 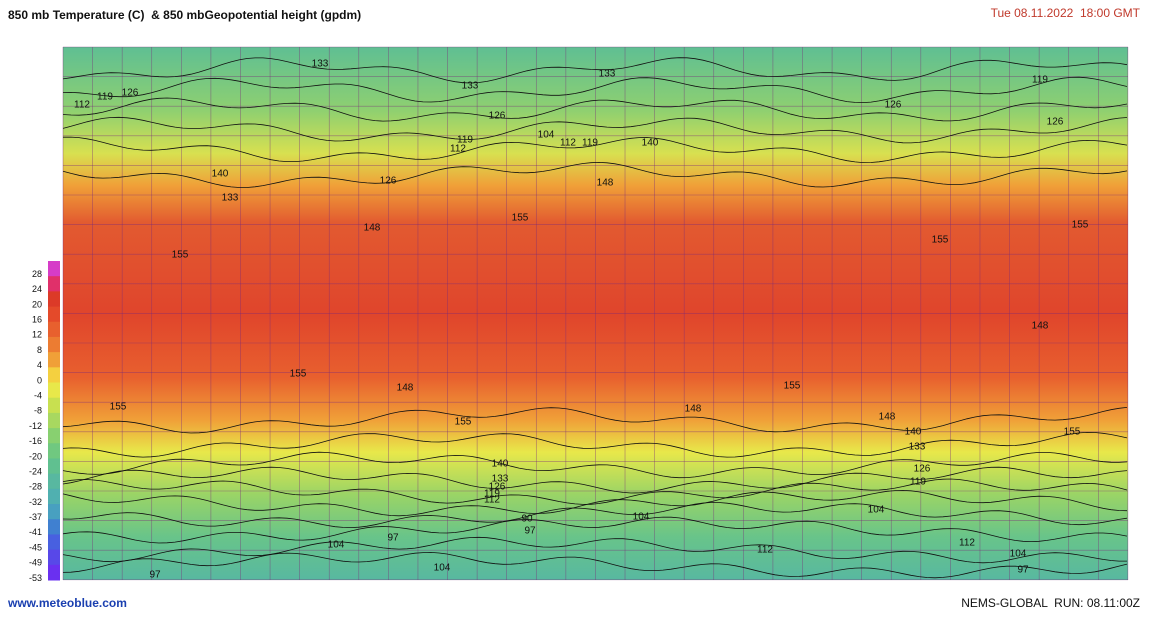 I want to click on source-link: www.meteoblue.com, so click(x=67, y=603).